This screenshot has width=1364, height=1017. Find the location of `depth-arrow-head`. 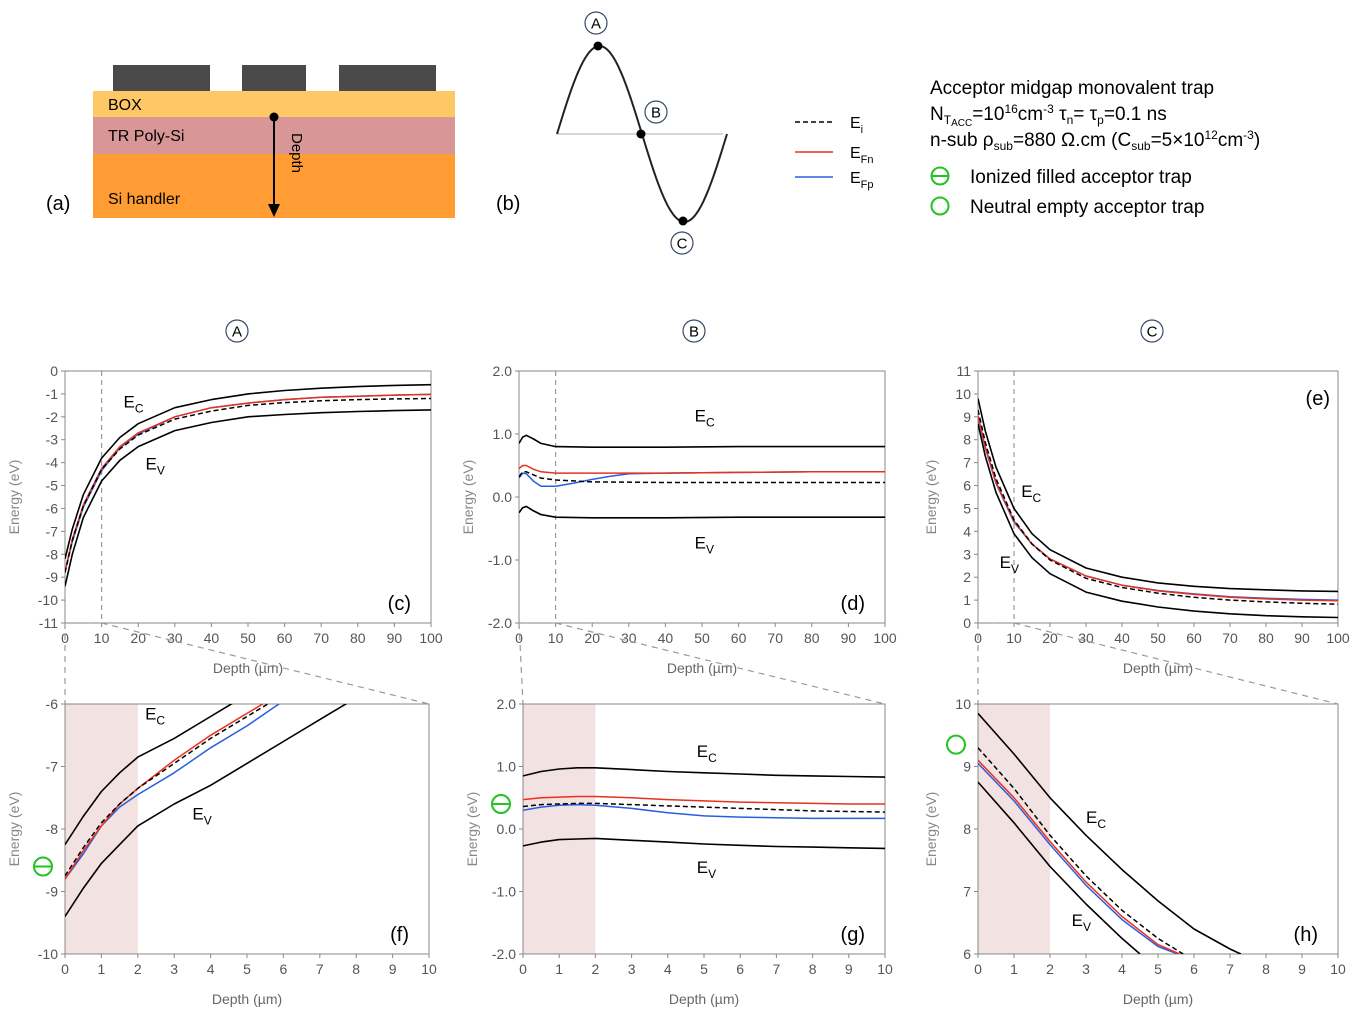

depth-arrow-head is located at coordinates (274, 210).